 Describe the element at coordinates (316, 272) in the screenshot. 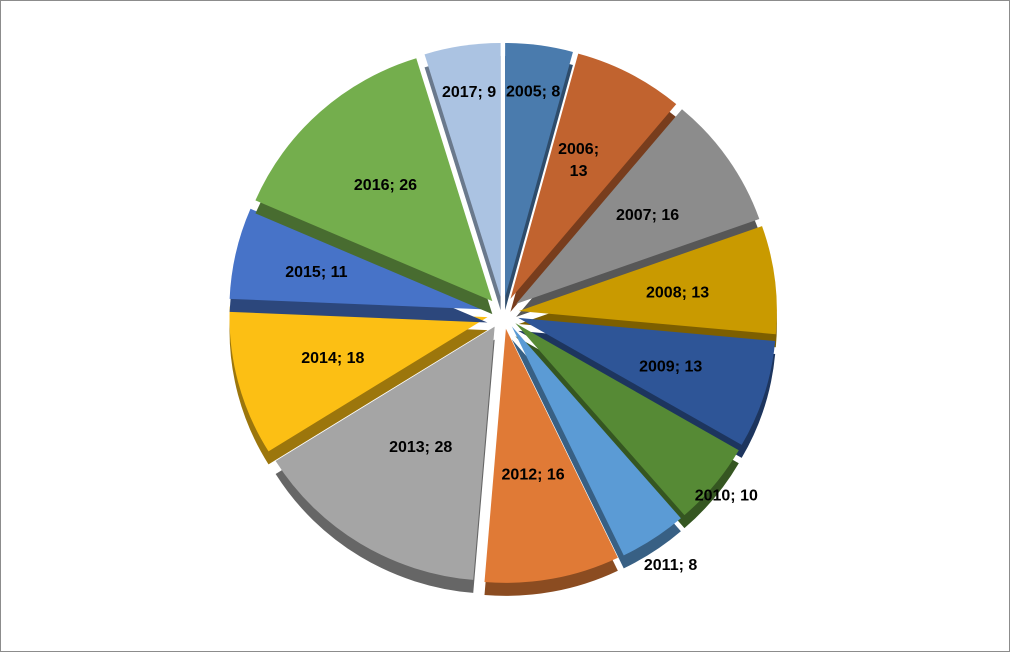

I see `data-label-2015: 2015; 11` at that location.